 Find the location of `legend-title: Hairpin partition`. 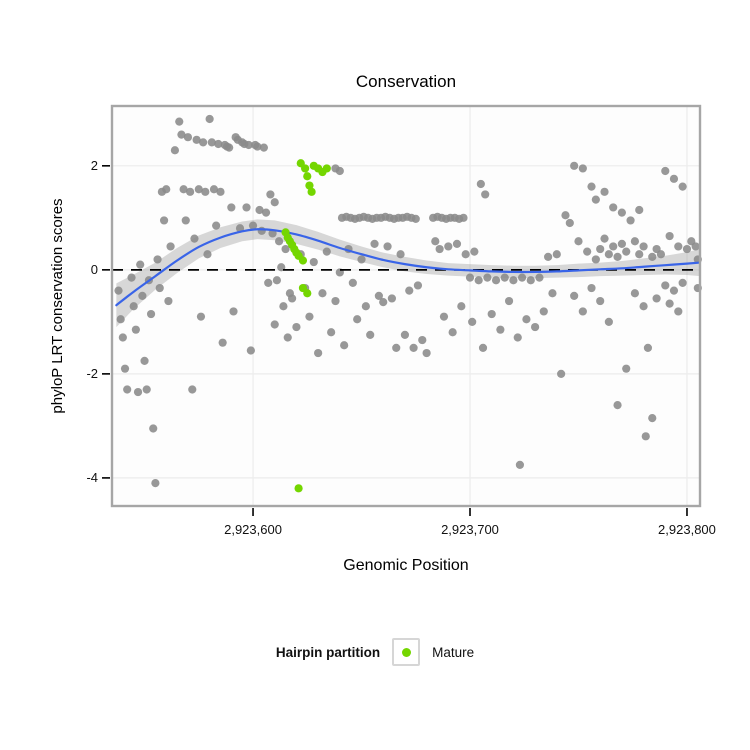

legend-title: Hairpin partition is located at coordinates (328, 652).